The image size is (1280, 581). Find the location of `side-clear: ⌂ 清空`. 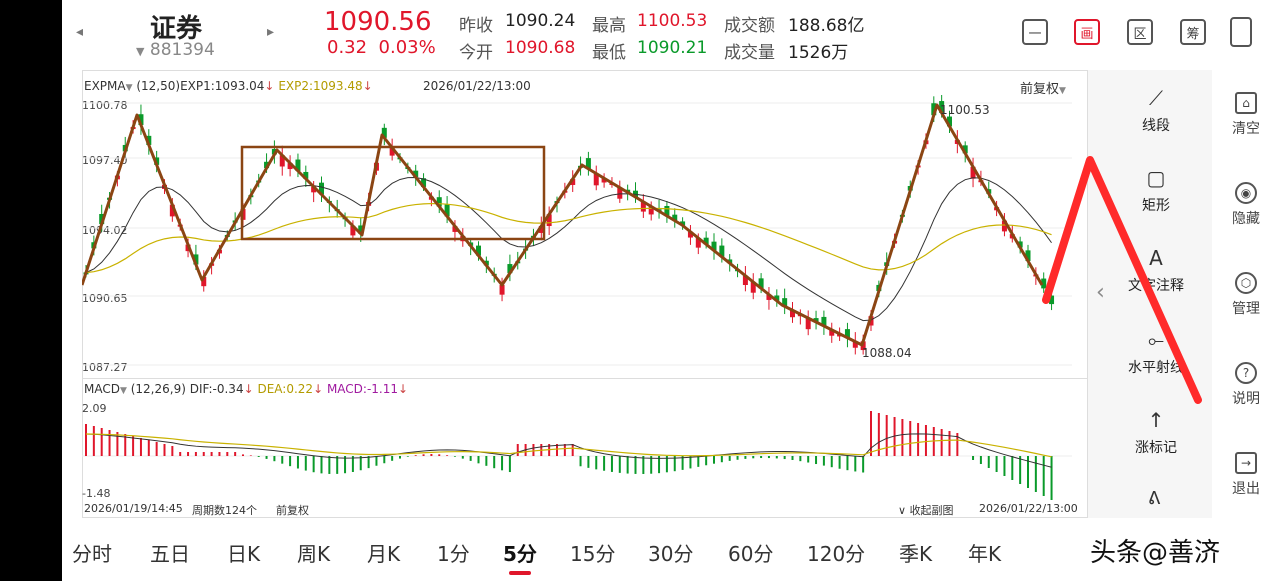

side-clear: ⌂ 清空 is located at coordinates (1246, 115).